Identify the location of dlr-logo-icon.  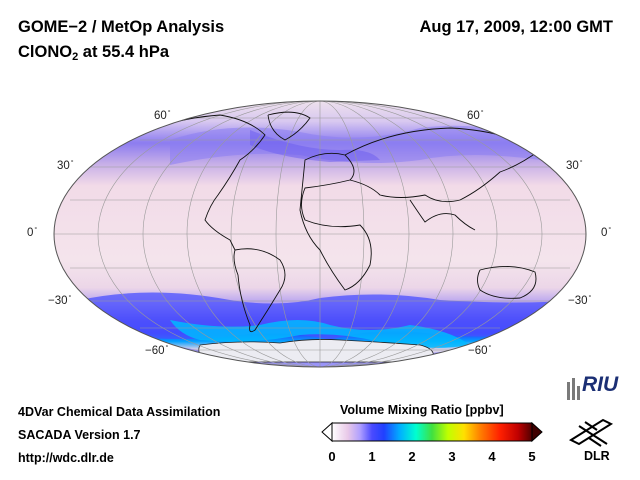
(591, 432).